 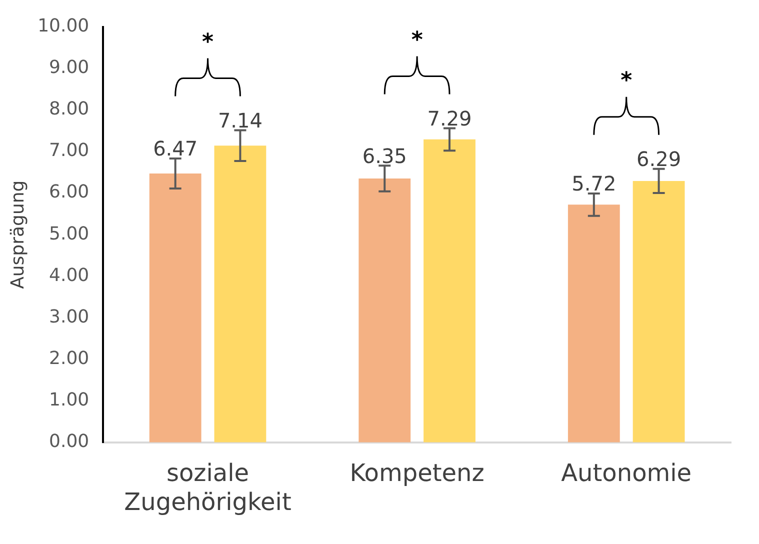 What do you see at coordinates (69, 400) in the screenshot?
I see `y-tick-label: 1.00` at bounding box center [69, 400].